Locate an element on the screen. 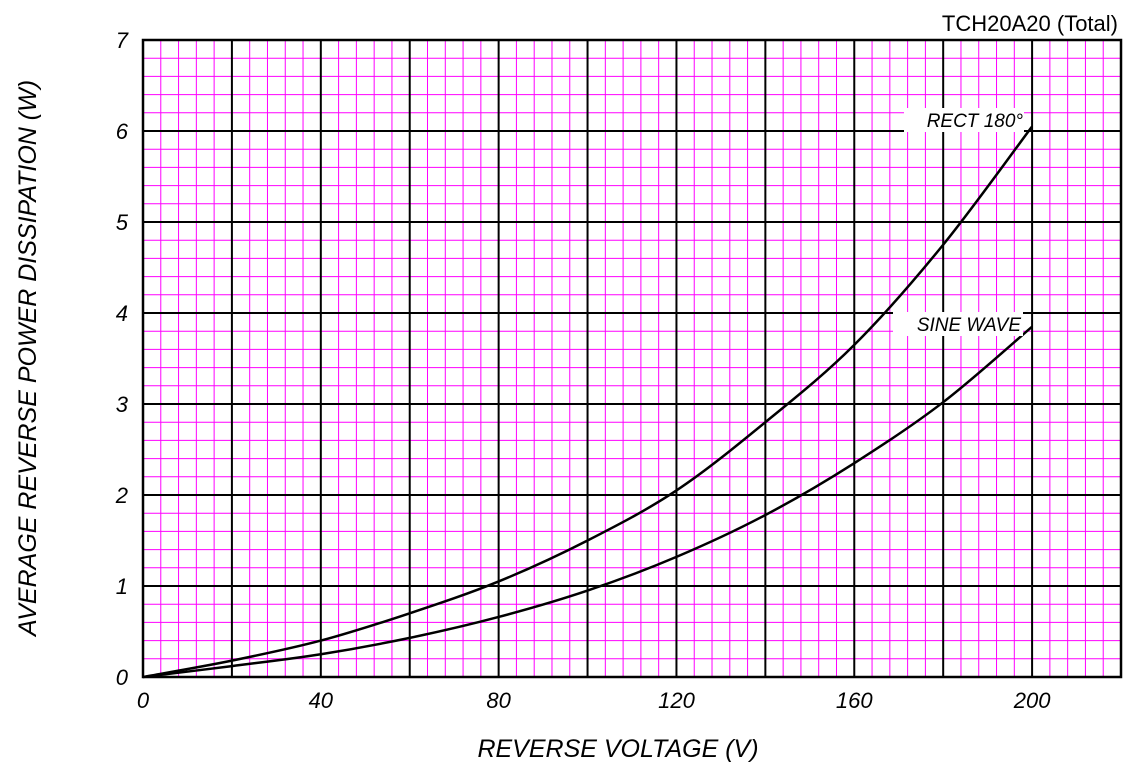 The width and height of the screenshot is (1130, 767). series-label-rect-180: RECT 180° is located at coordinates (975, 121).